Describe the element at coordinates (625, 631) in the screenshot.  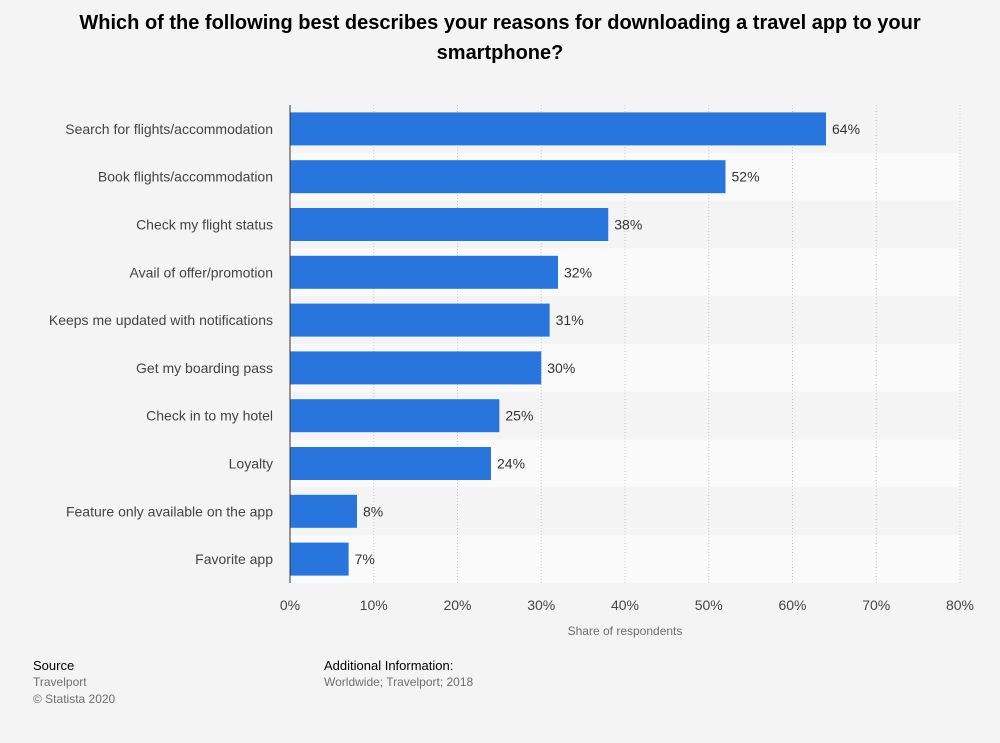
I see `x-axis-label: Share of respondents` at that location.